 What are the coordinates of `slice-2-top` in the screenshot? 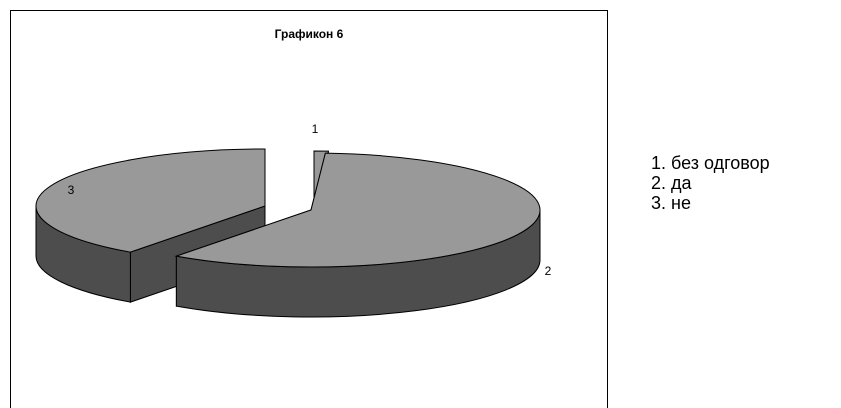 It's located at (357, 210).